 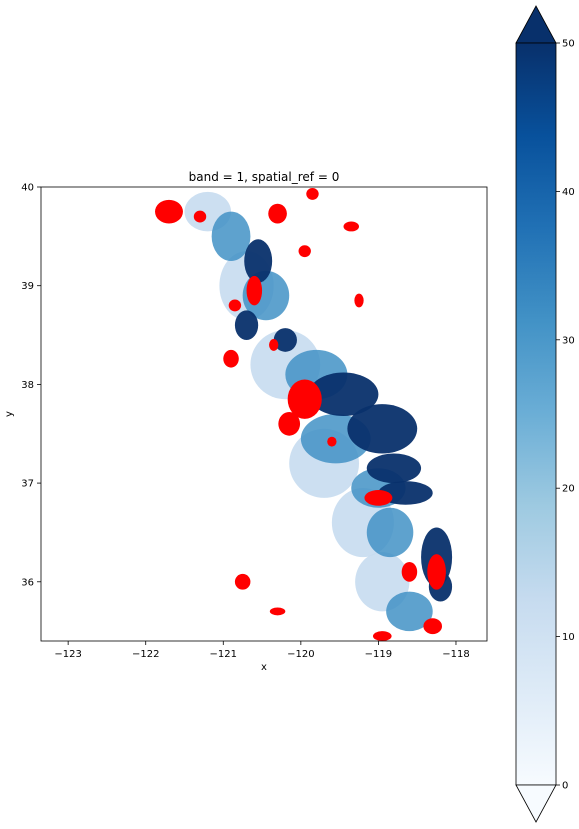 I want to click on colorbar-ticks: 0 10 20 30 40 50, so click(x=565, y=415).